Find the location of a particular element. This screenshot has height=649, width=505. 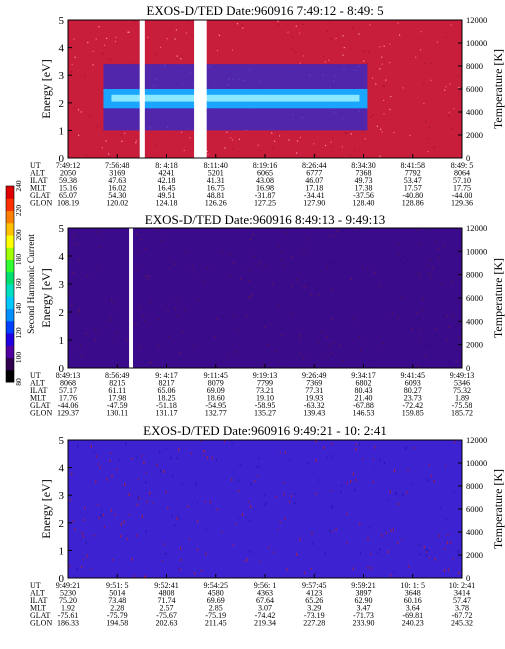

ephemeris-cell: 23.73 is located at coordinates (413, 398).